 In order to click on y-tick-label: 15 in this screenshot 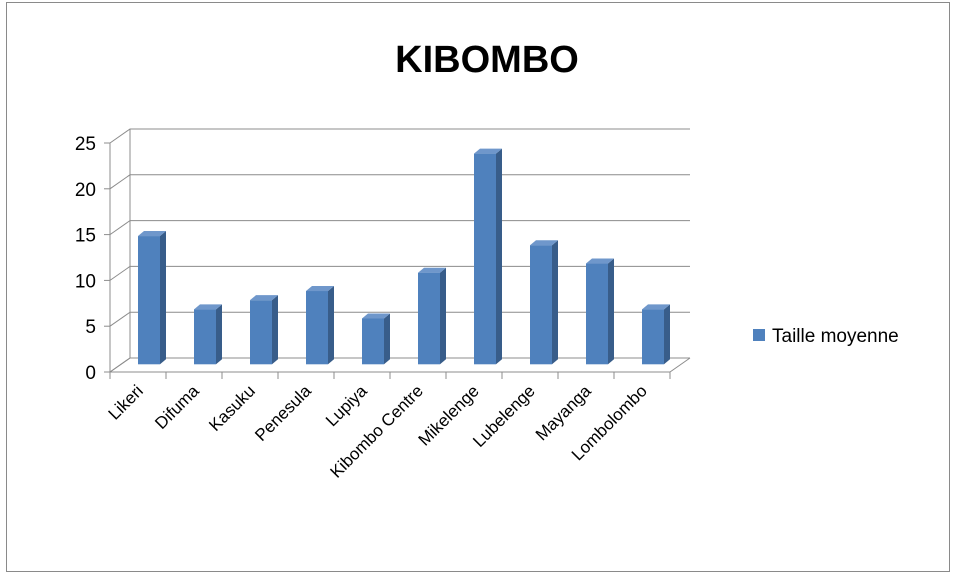, I will do `click(85, 236)`.